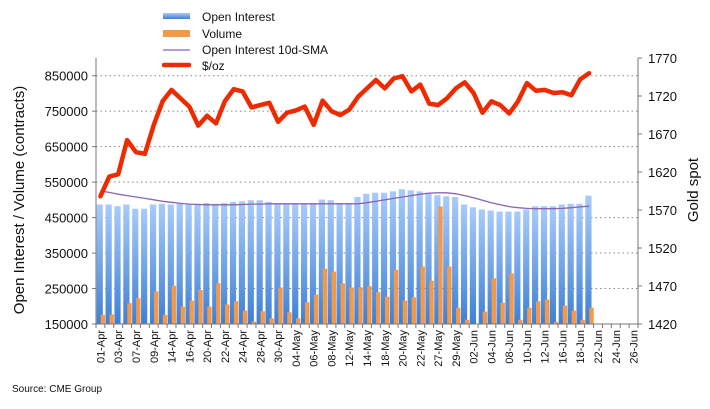 Image resolution: width=710 pixels, height=409 pixels. I want to click on y2-axis-title: Gold spot, so click(693, 189).